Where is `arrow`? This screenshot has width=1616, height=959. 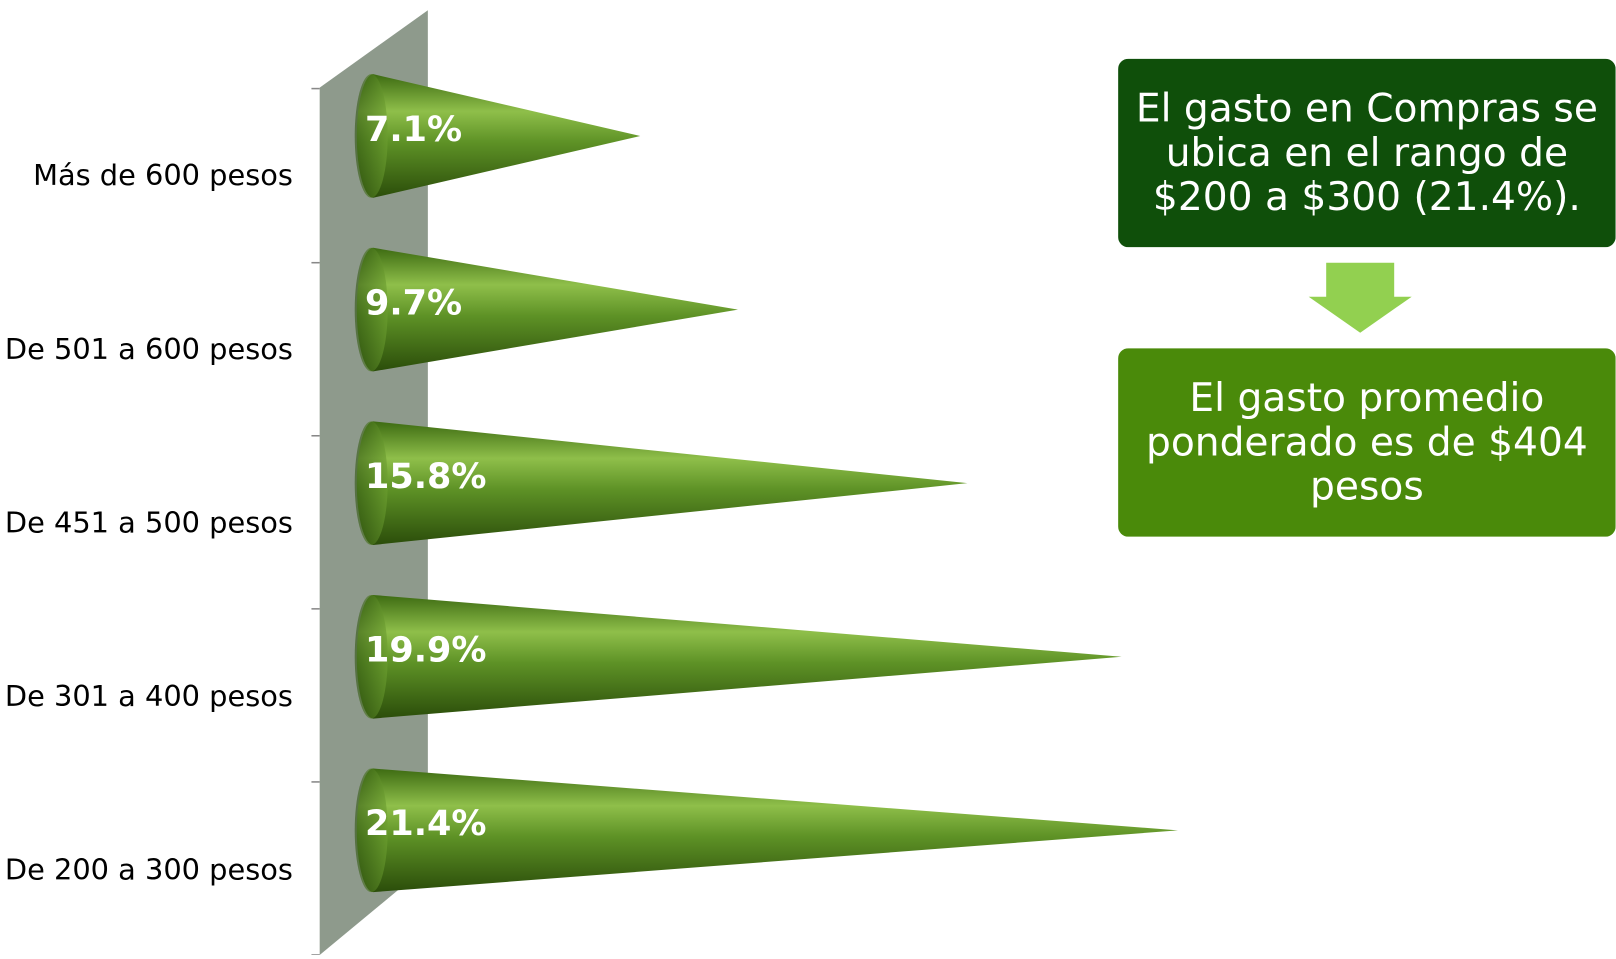 arrow is located at coordinates (1360, 297).